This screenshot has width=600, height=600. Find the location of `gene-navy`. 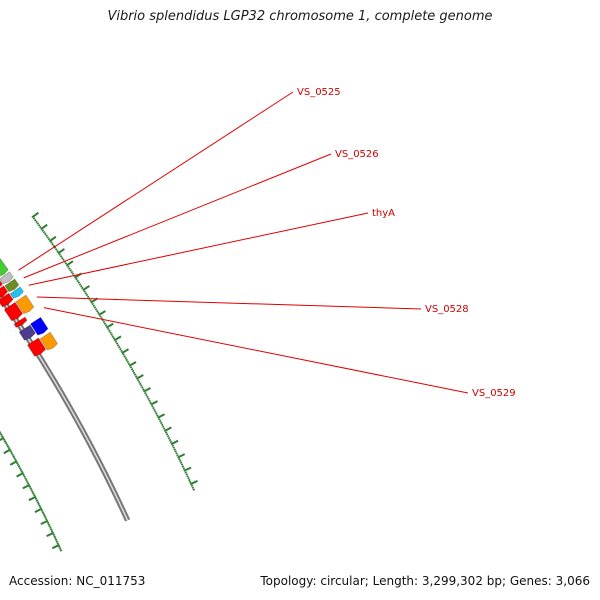

gene-navy is located at coordinates (27, 332).